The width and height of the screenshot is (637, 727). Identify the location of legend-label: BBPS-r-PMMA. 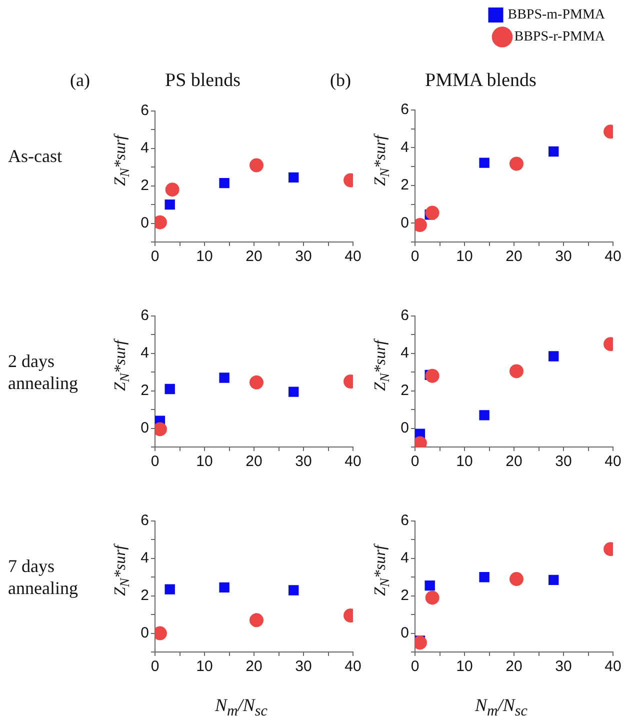
(560, 37).